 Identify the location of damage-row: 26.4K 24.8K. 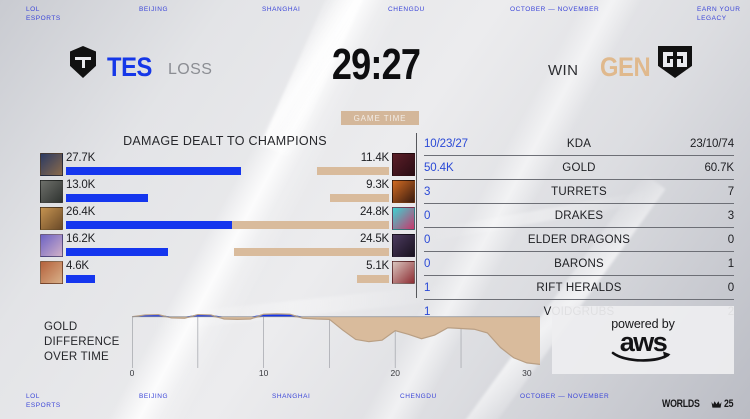
(227, 219).